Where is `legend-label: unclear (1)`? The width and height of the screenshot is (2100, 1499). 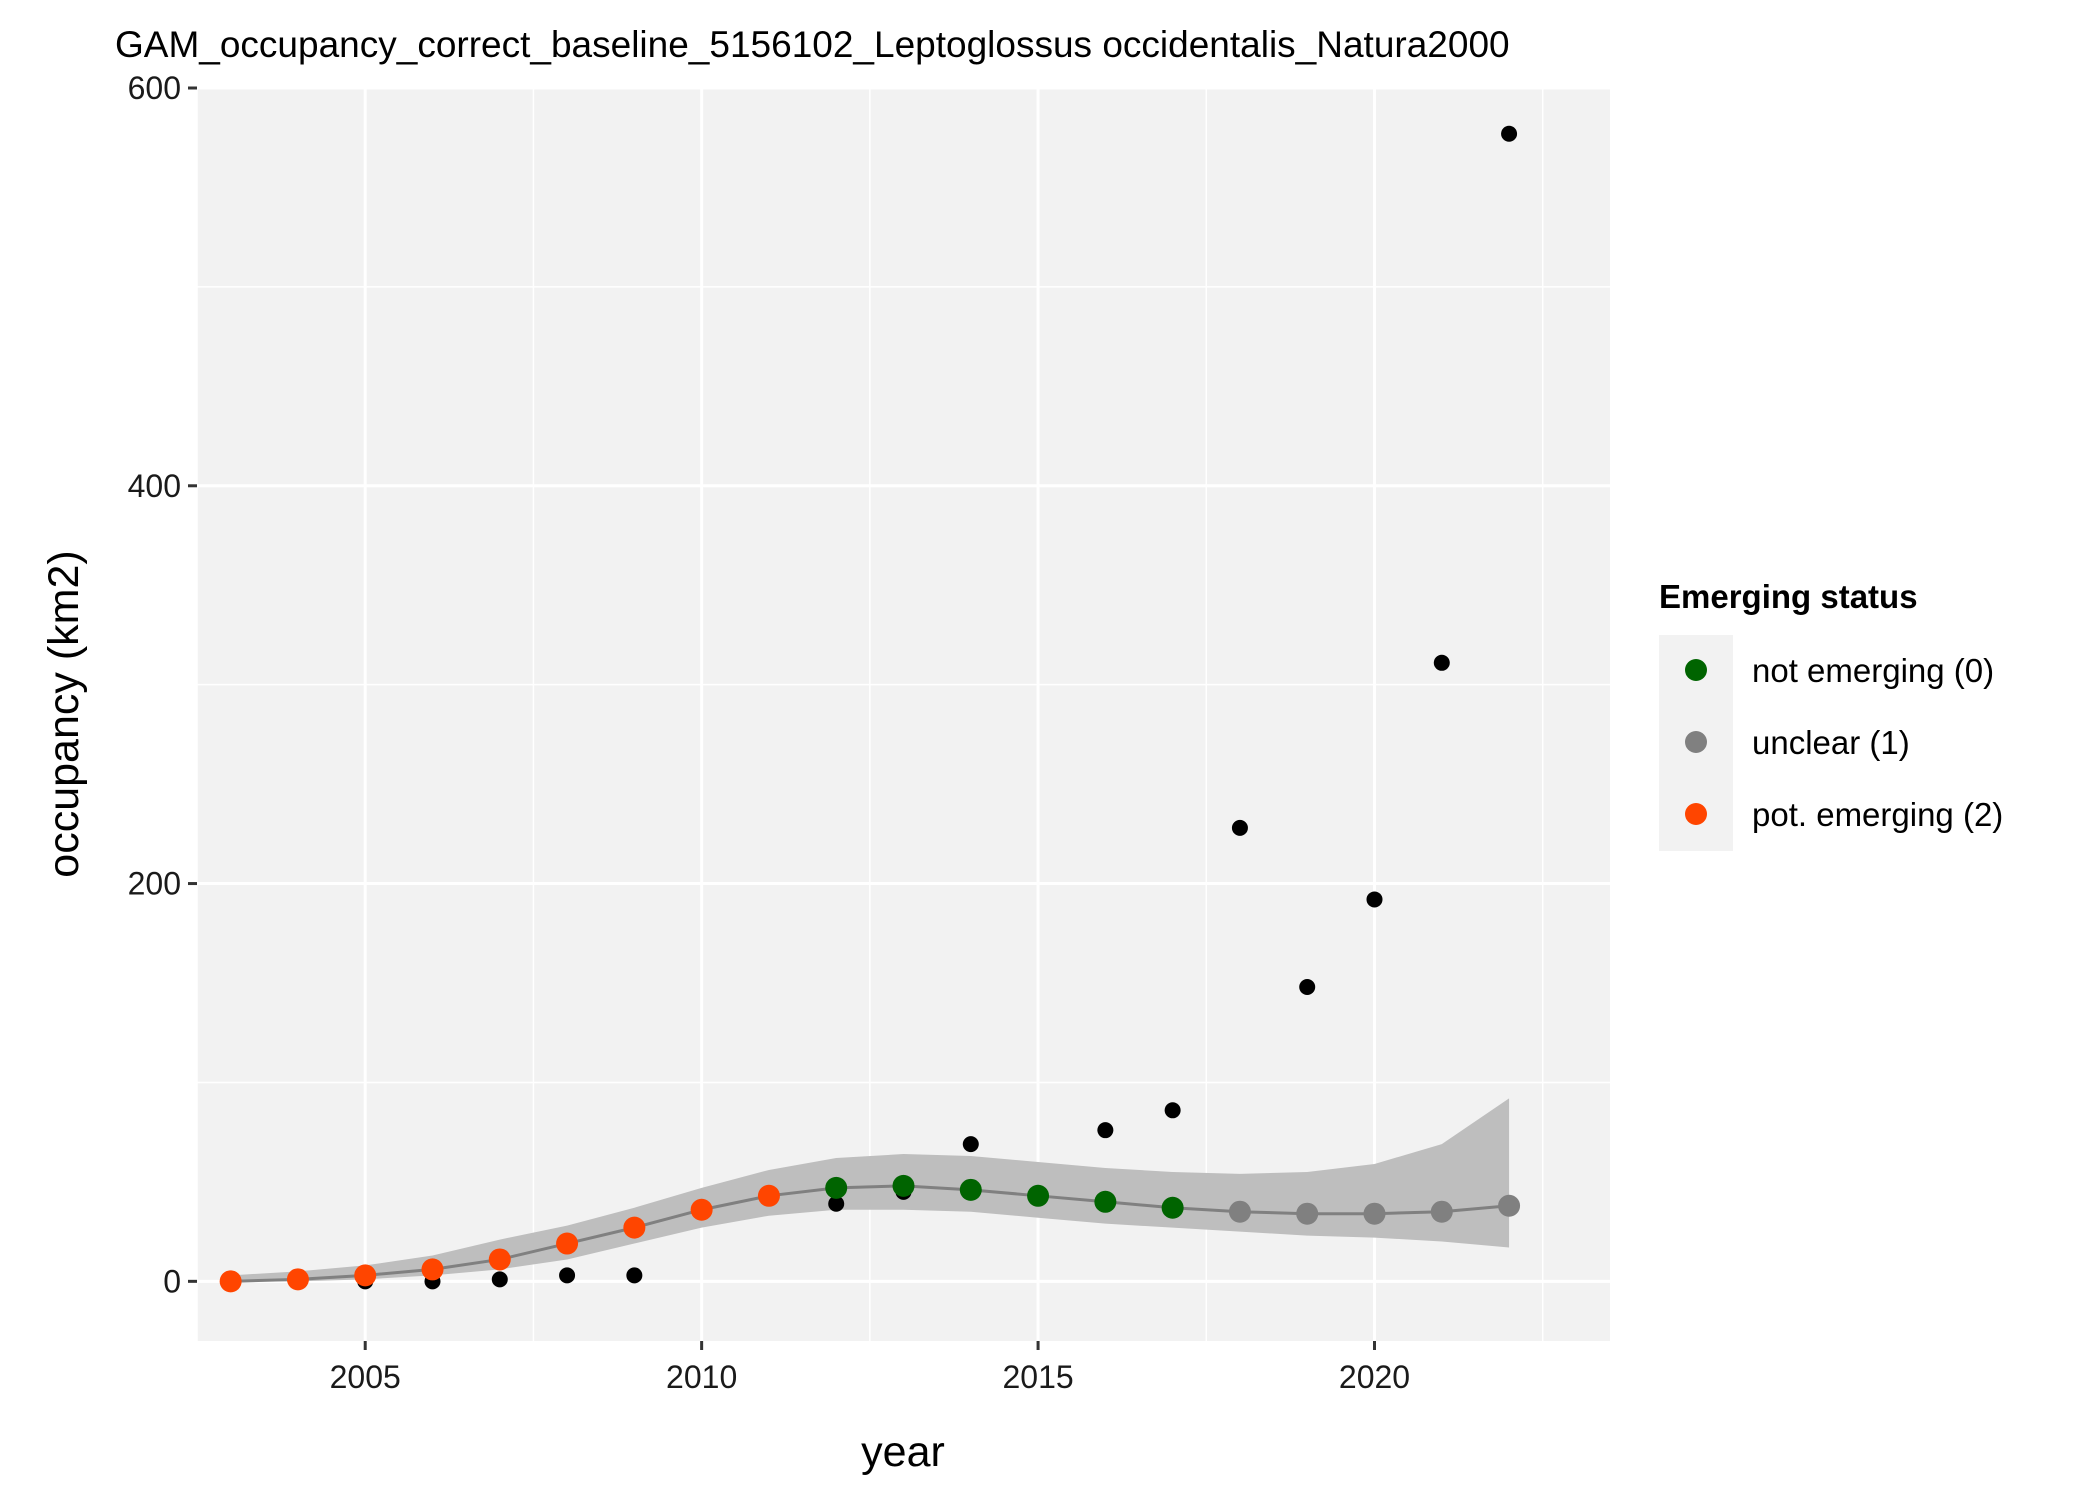 legend-label: unclear (1) is located at coordinates (1831, 742).